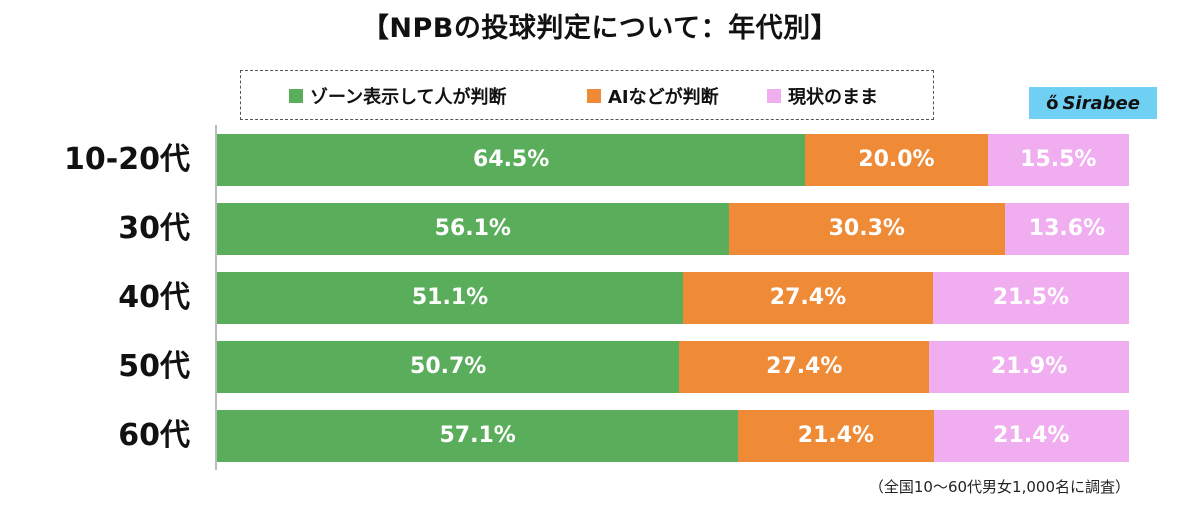  Describe the element at coordinates (478, 436) in the screenshot. I see `bar-segment-human: 57.1%` at that location.